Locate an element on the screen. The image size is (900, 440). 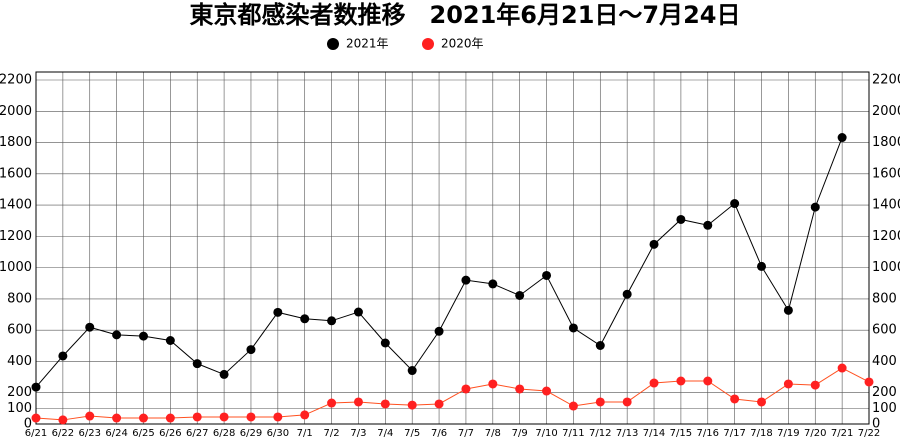
y2-tick-label: 2200 is located at coordinates (886, 80).